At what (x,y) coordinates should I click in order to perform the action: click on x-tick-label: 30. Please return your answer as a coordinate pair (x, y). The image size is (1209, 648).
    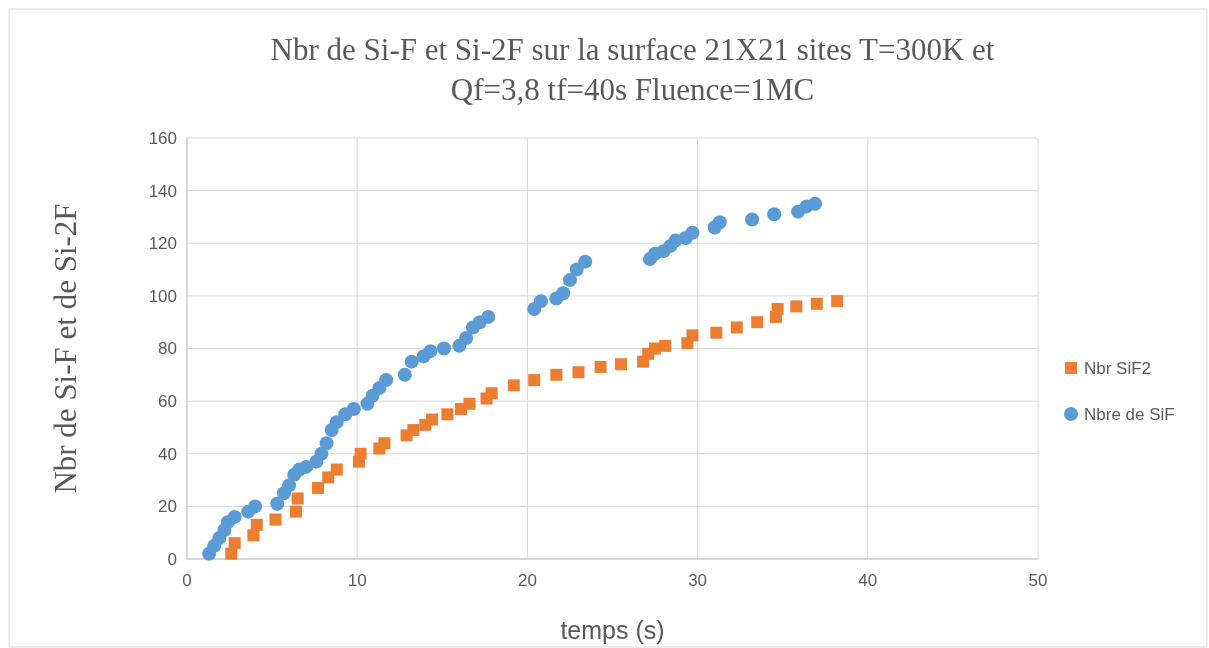
    Looking at the image, I should click on (698, 580).